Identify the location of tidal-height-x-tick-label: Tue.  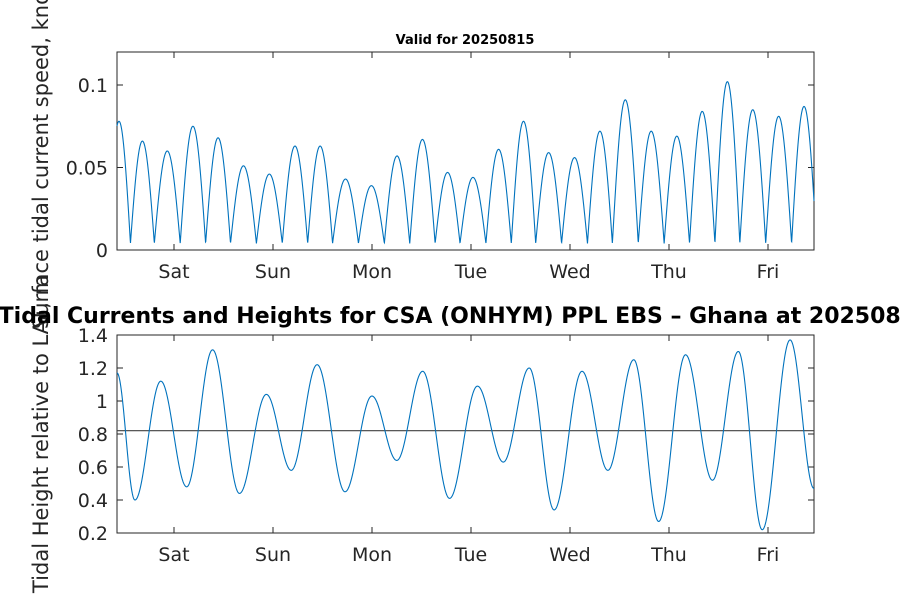
(470, 555).